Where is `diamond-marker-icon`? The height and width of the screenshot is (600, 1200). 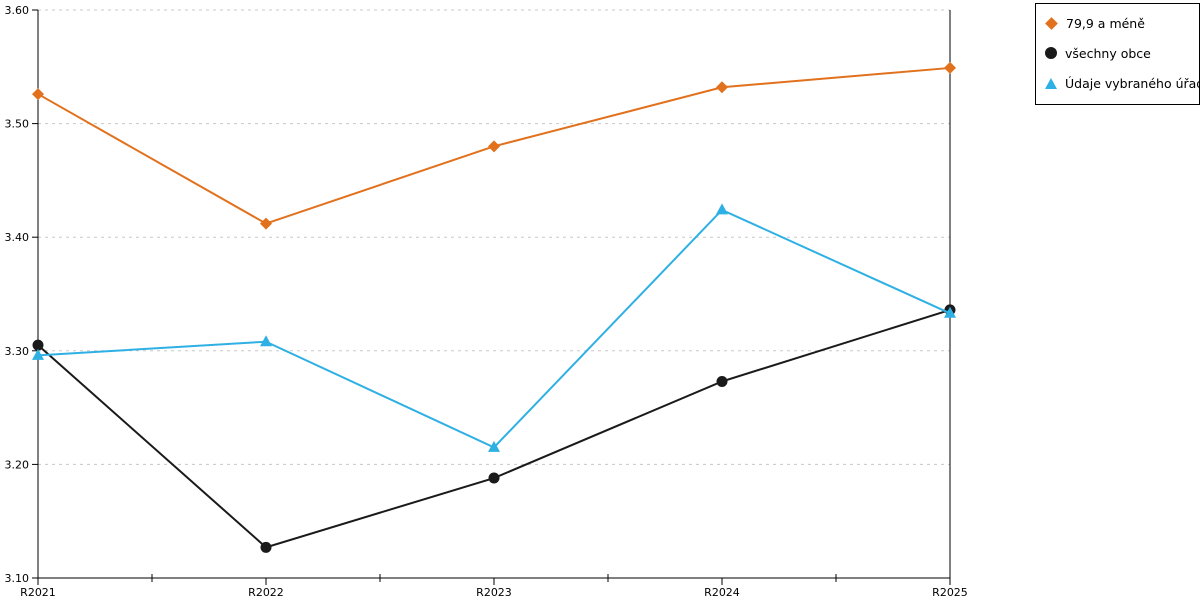
diamond-marker-icon is located at coordinates (1051, 23).